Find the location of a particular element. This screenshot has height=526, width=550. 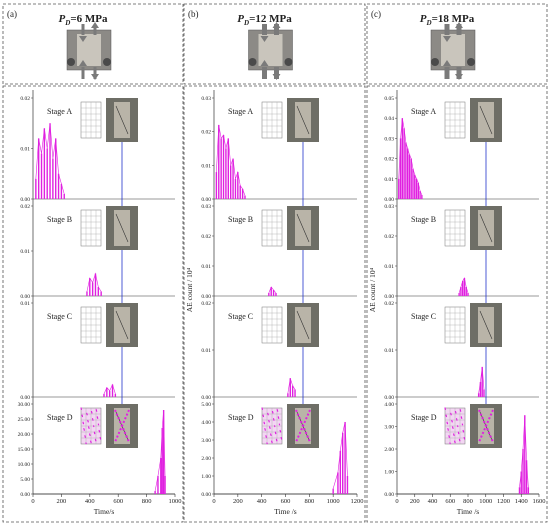

stage-d: 0.00 5.00 10.00 15.00 20.00 25.00 30.00 Stage D is located at coordinates (96, 450).